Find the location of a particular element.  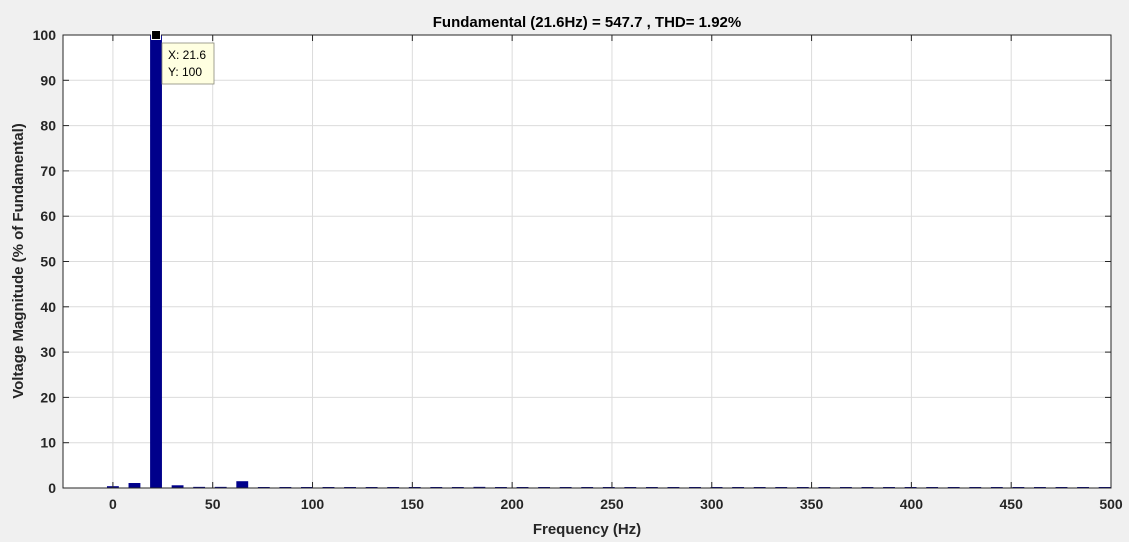

datatip-box is located at coordinates (188, 63).